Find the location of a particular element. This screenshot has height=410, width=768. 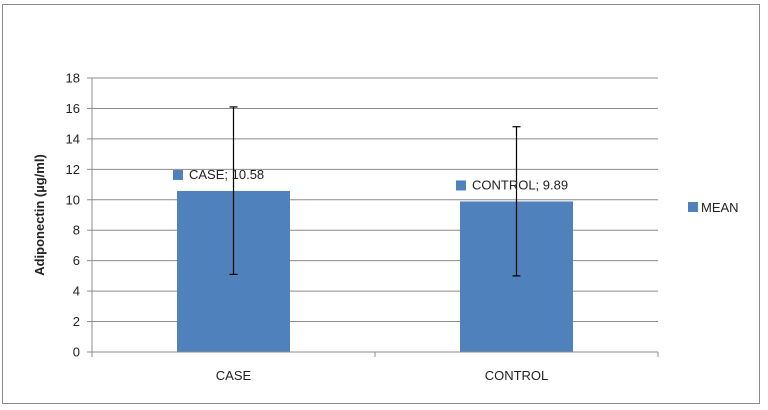

x-axis-ticks: CASE CONTROL is located at coordinates (375, 367).